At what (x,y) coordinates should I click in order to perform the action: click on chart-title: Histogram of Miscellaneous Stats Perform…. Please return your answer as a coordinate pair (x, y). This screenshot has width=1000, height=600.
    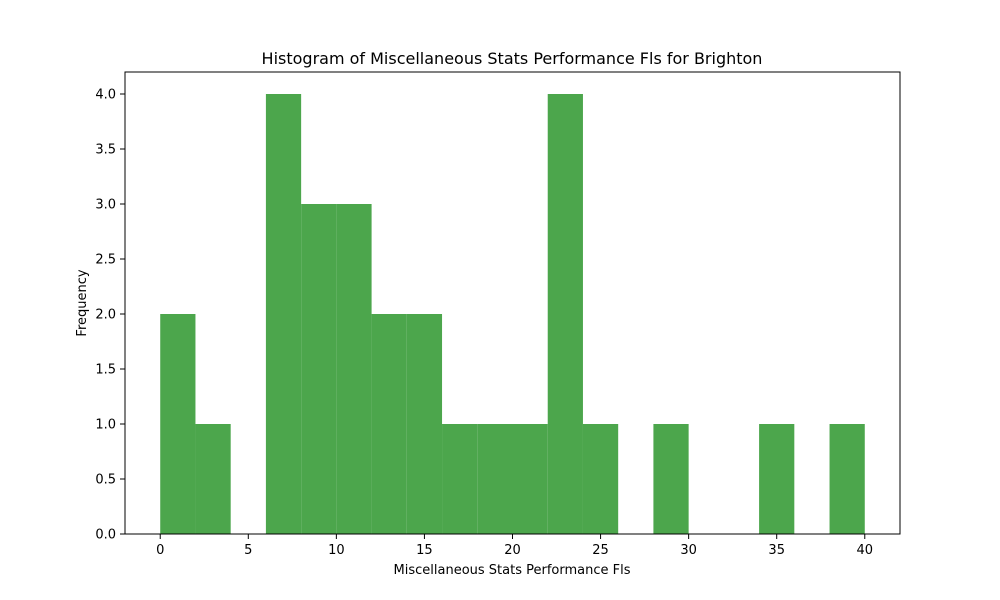
    Looking at the image, I should click on (512, 58).